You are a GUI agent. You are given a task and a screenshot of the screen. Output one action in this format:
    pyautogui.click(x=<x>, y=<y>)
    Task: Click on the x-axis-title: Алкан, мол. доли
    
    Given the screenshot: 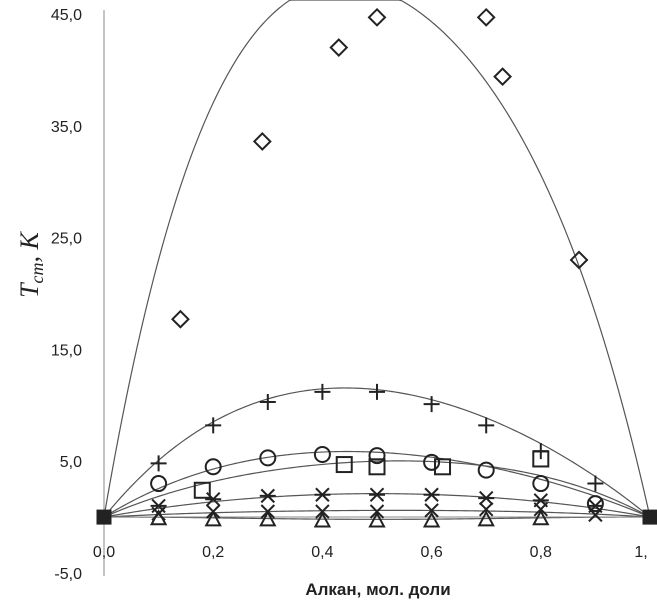 What is the action you would take?
    pyautogui.click(x=377, y=589)
    